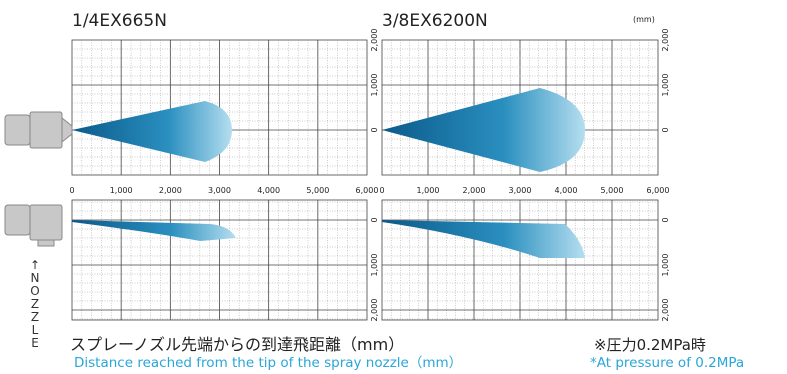 The height and width of the screenshot is (374, 787). I want to click on note-en: *At pressure of 0.2MPa, so click(667, 363).